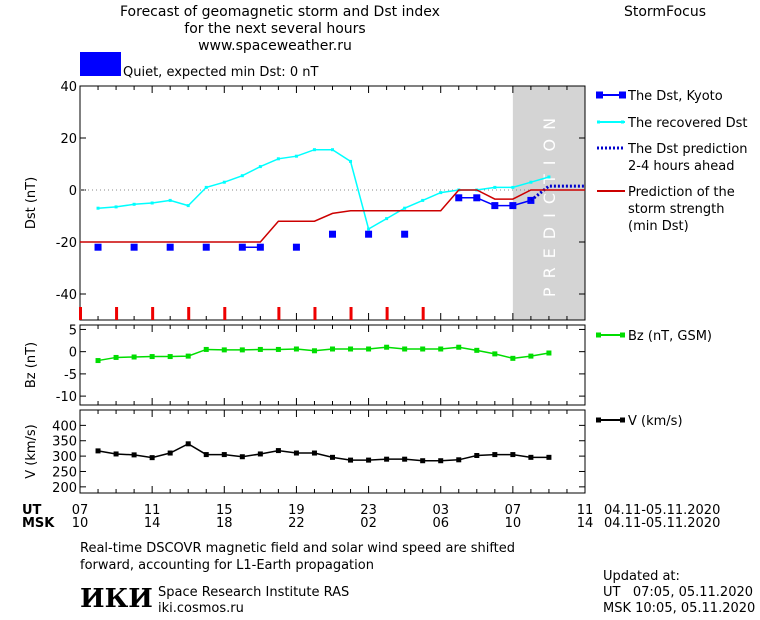  What do you see at coordinates (70, 375) in the screenshot?
I see `y-tick-label-bz: -5` at bounding box center [70, 375].